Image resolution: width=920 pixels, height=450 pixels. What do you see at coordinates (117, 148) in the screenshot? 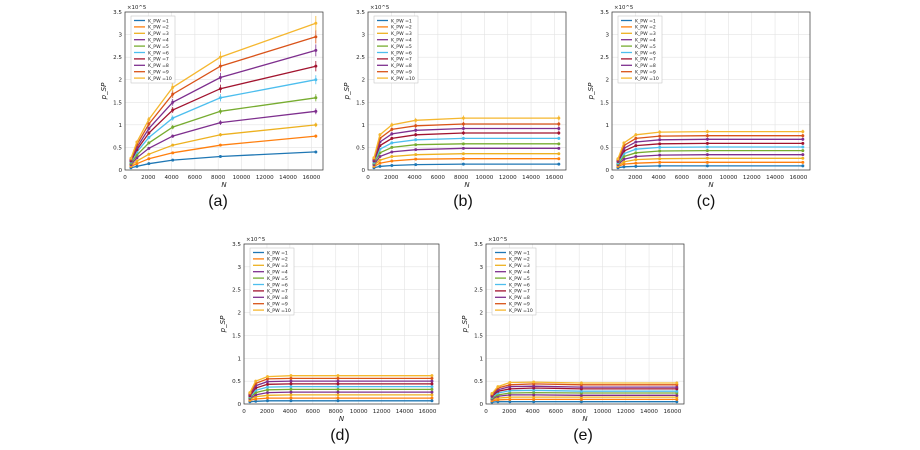
I see `y-tick-label: 0.5` at bounding box center [117, 148].